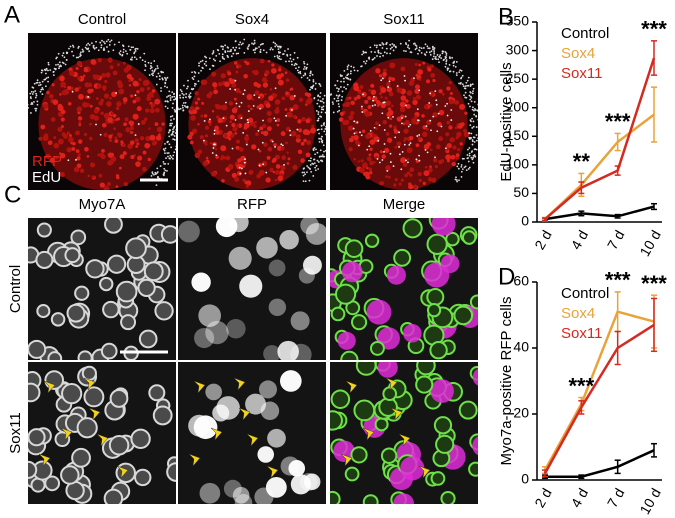 The height and width of the screenshot is (518, 675). I want to click on legend-entry: Sox11, so click(581, 73).